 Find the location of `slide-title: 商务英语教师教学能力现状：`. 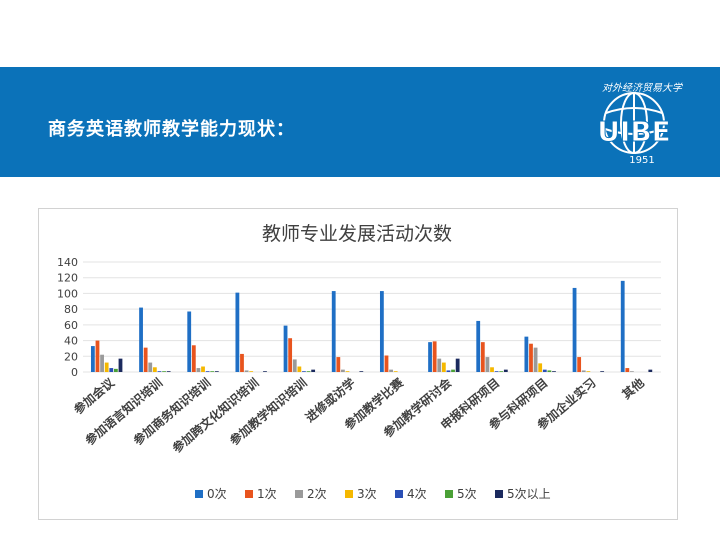

slide-title: 商务英语教师教学能力现状： is located at coordinates (171, 129).